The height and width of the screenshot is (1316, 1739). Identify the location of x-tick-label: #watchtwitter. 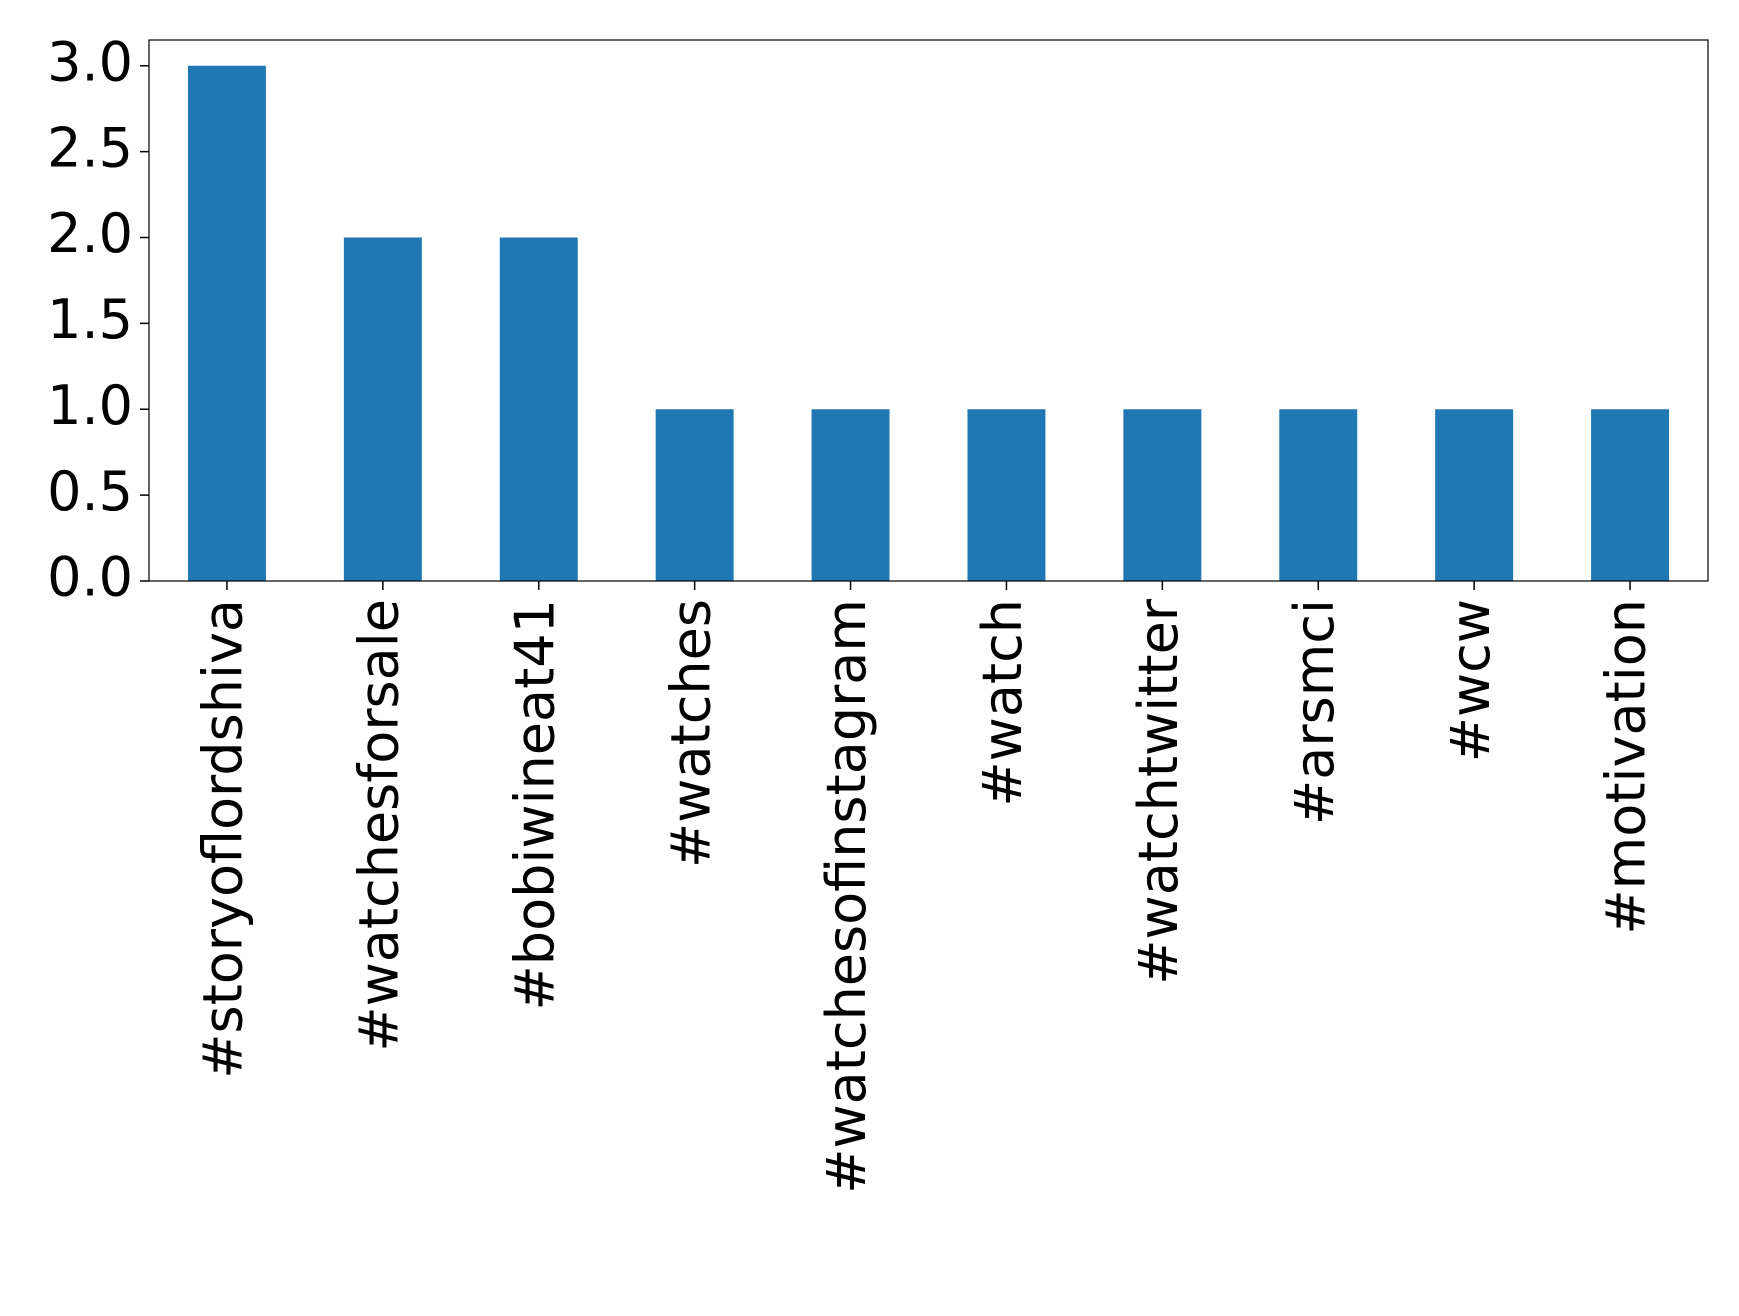
(1158, 791).